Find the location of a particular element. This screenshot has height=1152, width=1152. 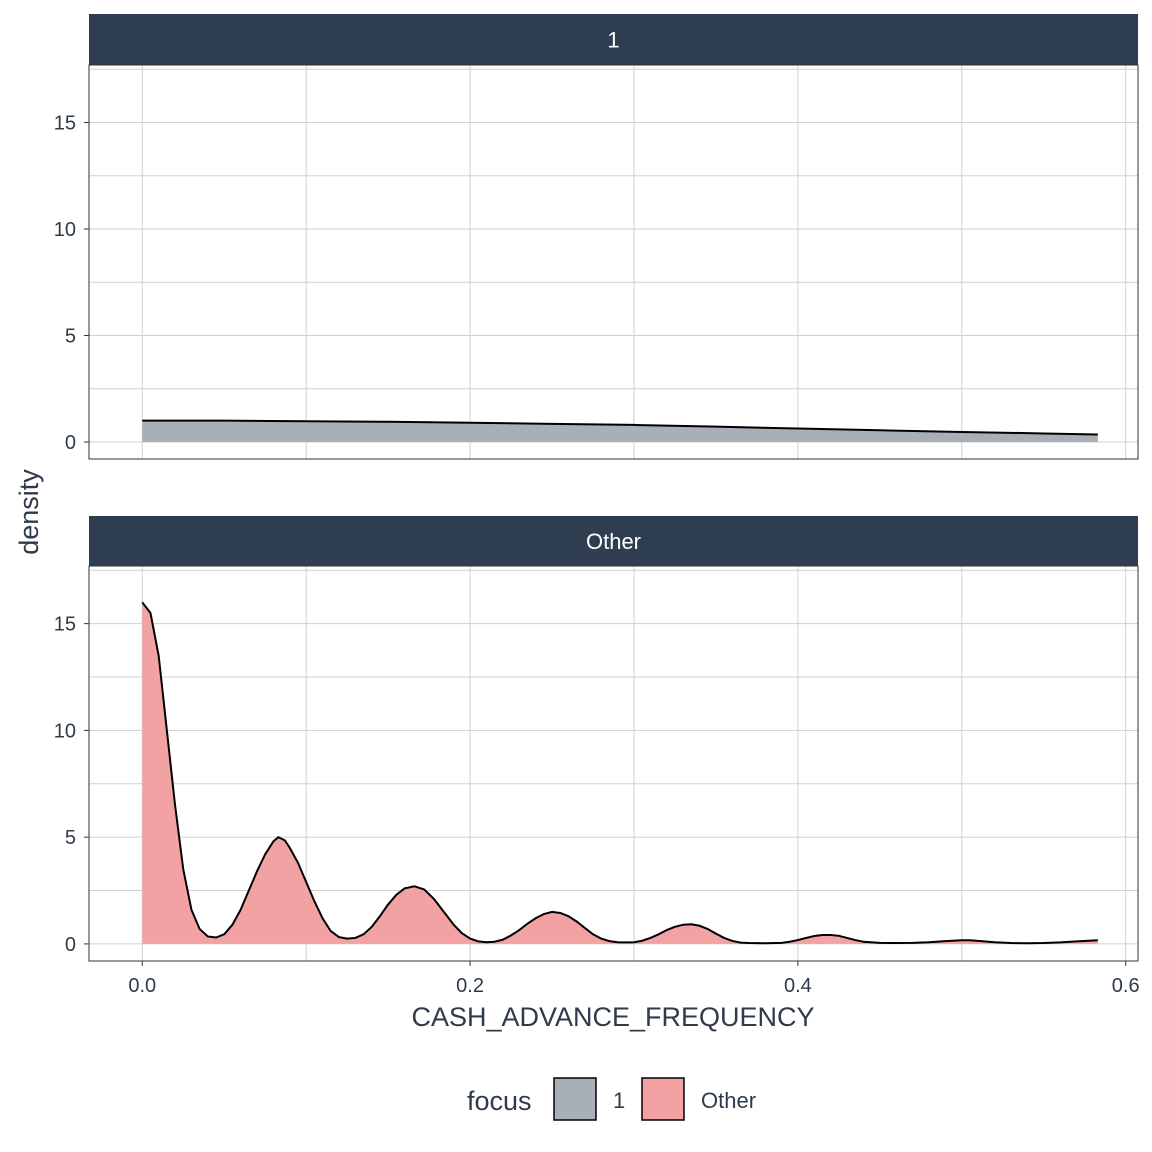

legend-label-1: 1 is located at coordinates (619, 1100).